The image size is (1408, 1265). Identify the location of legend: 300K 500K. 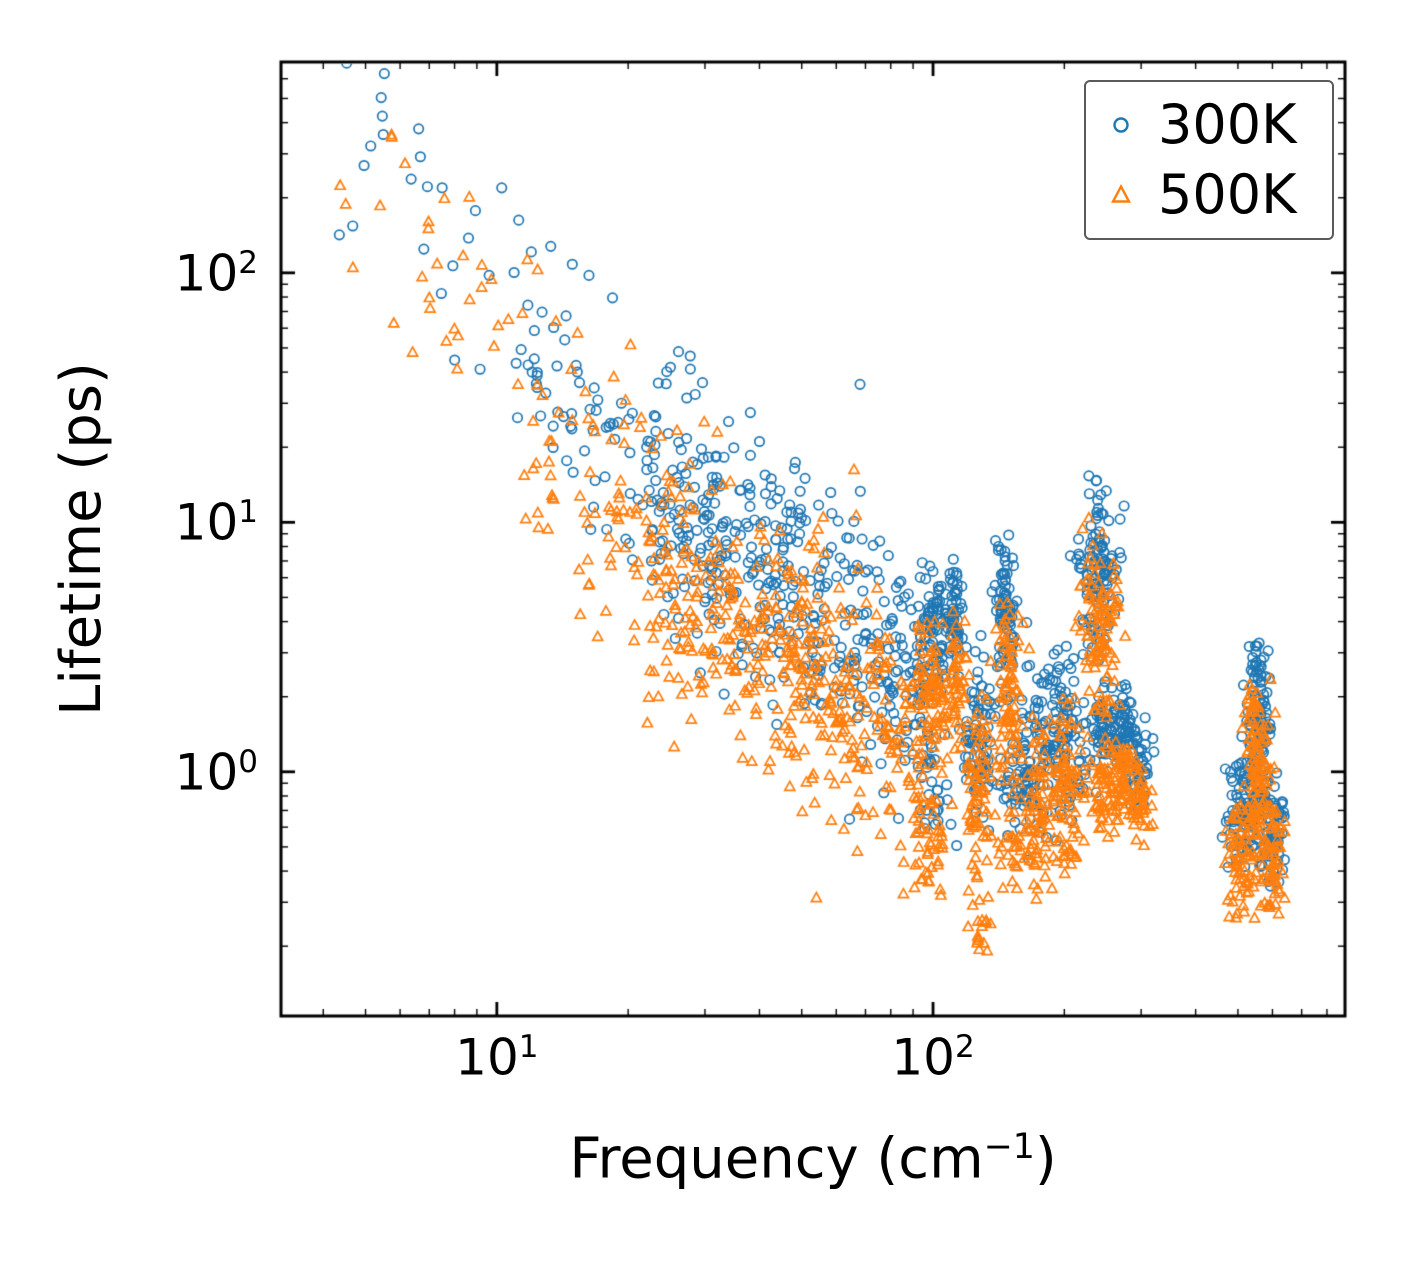
(1209, 160).